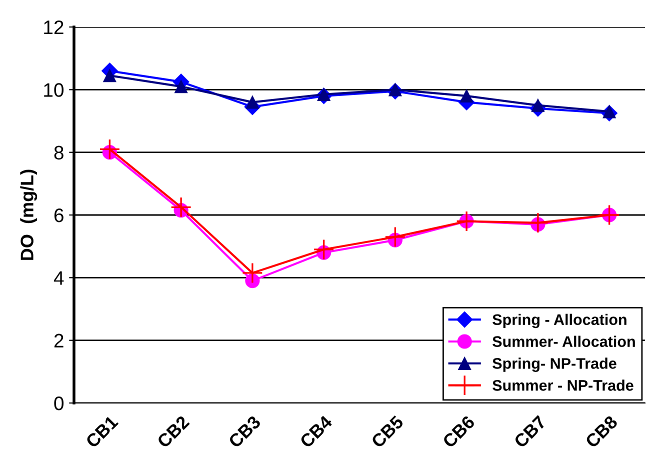 The height and width of the screenshot is (472, 659). I want to click on y-tick-label: 4, so click(59, 278).